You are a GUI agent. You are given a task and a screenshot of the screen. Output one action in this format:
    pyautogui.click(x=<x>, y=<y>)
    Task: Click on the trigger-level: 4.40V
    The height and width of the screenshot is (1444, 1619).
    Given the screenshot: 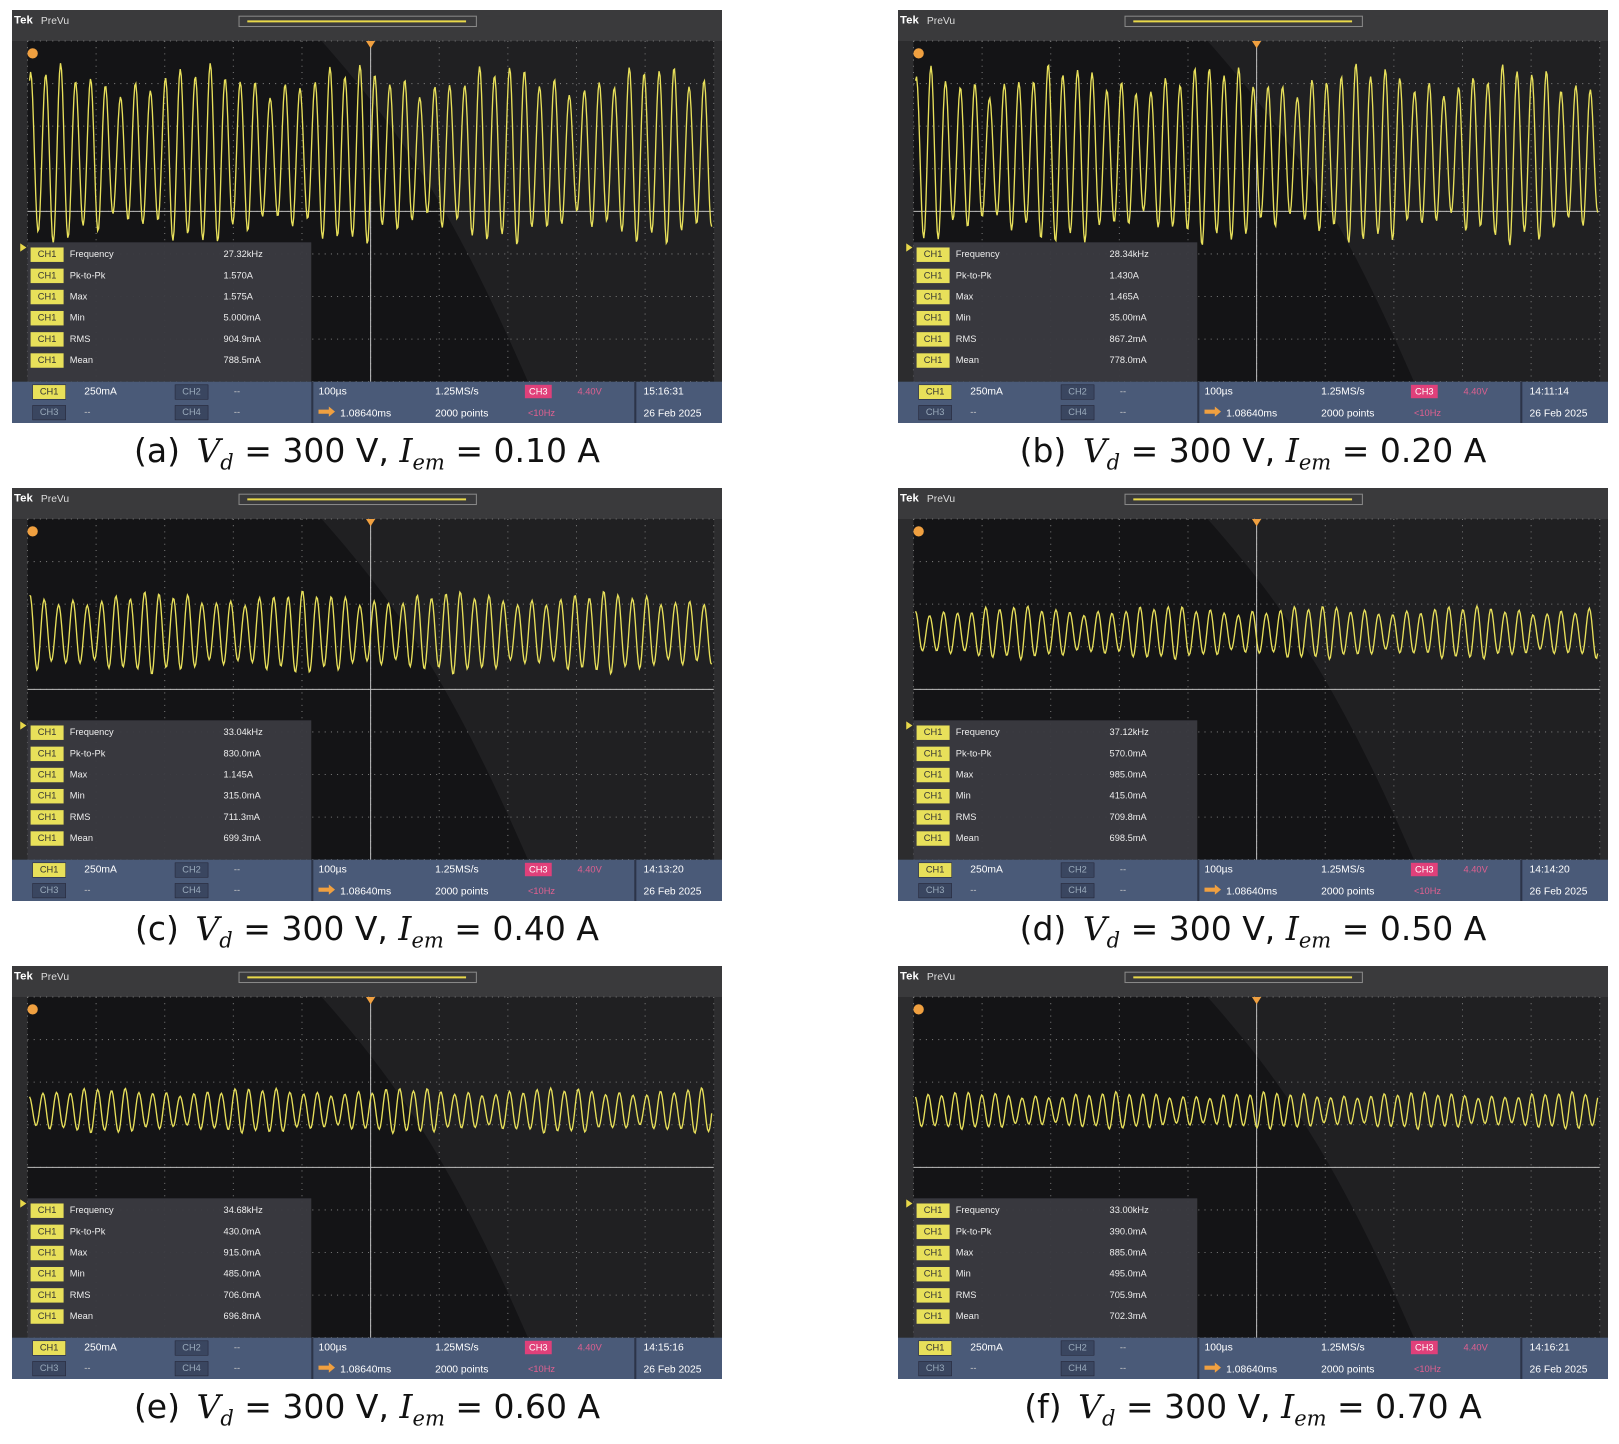 What is the action you would take?
    pyautogui.click(x=590, y=1347)
    